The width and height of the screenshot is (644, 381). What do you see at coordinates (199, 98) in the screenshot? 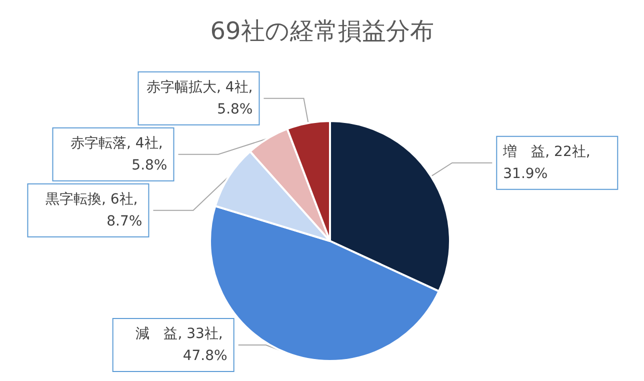
I see `slice-label: 赤字幅拡大, 4社, 5.8%` at bounding box center [199, 98].